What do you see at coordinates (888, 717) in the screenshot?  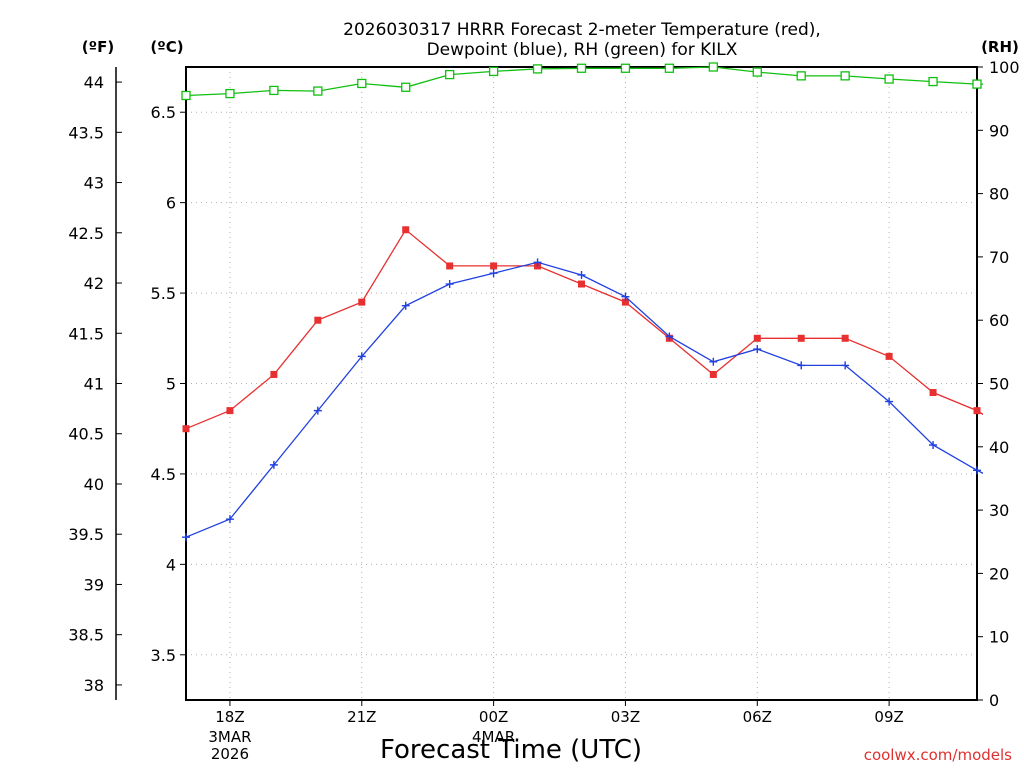 I see `x-tick-label: 09Z` at bounding box center [888, 717].